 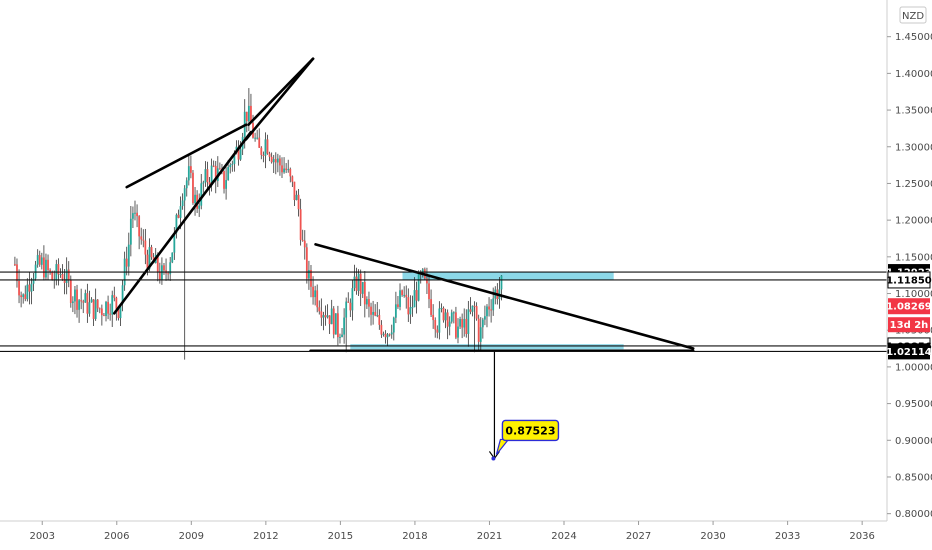 What do you see at coordinates (913, 221) in the screenshot?
I see `y-tick-label: 1.20000` at bounding box center [913, 221].